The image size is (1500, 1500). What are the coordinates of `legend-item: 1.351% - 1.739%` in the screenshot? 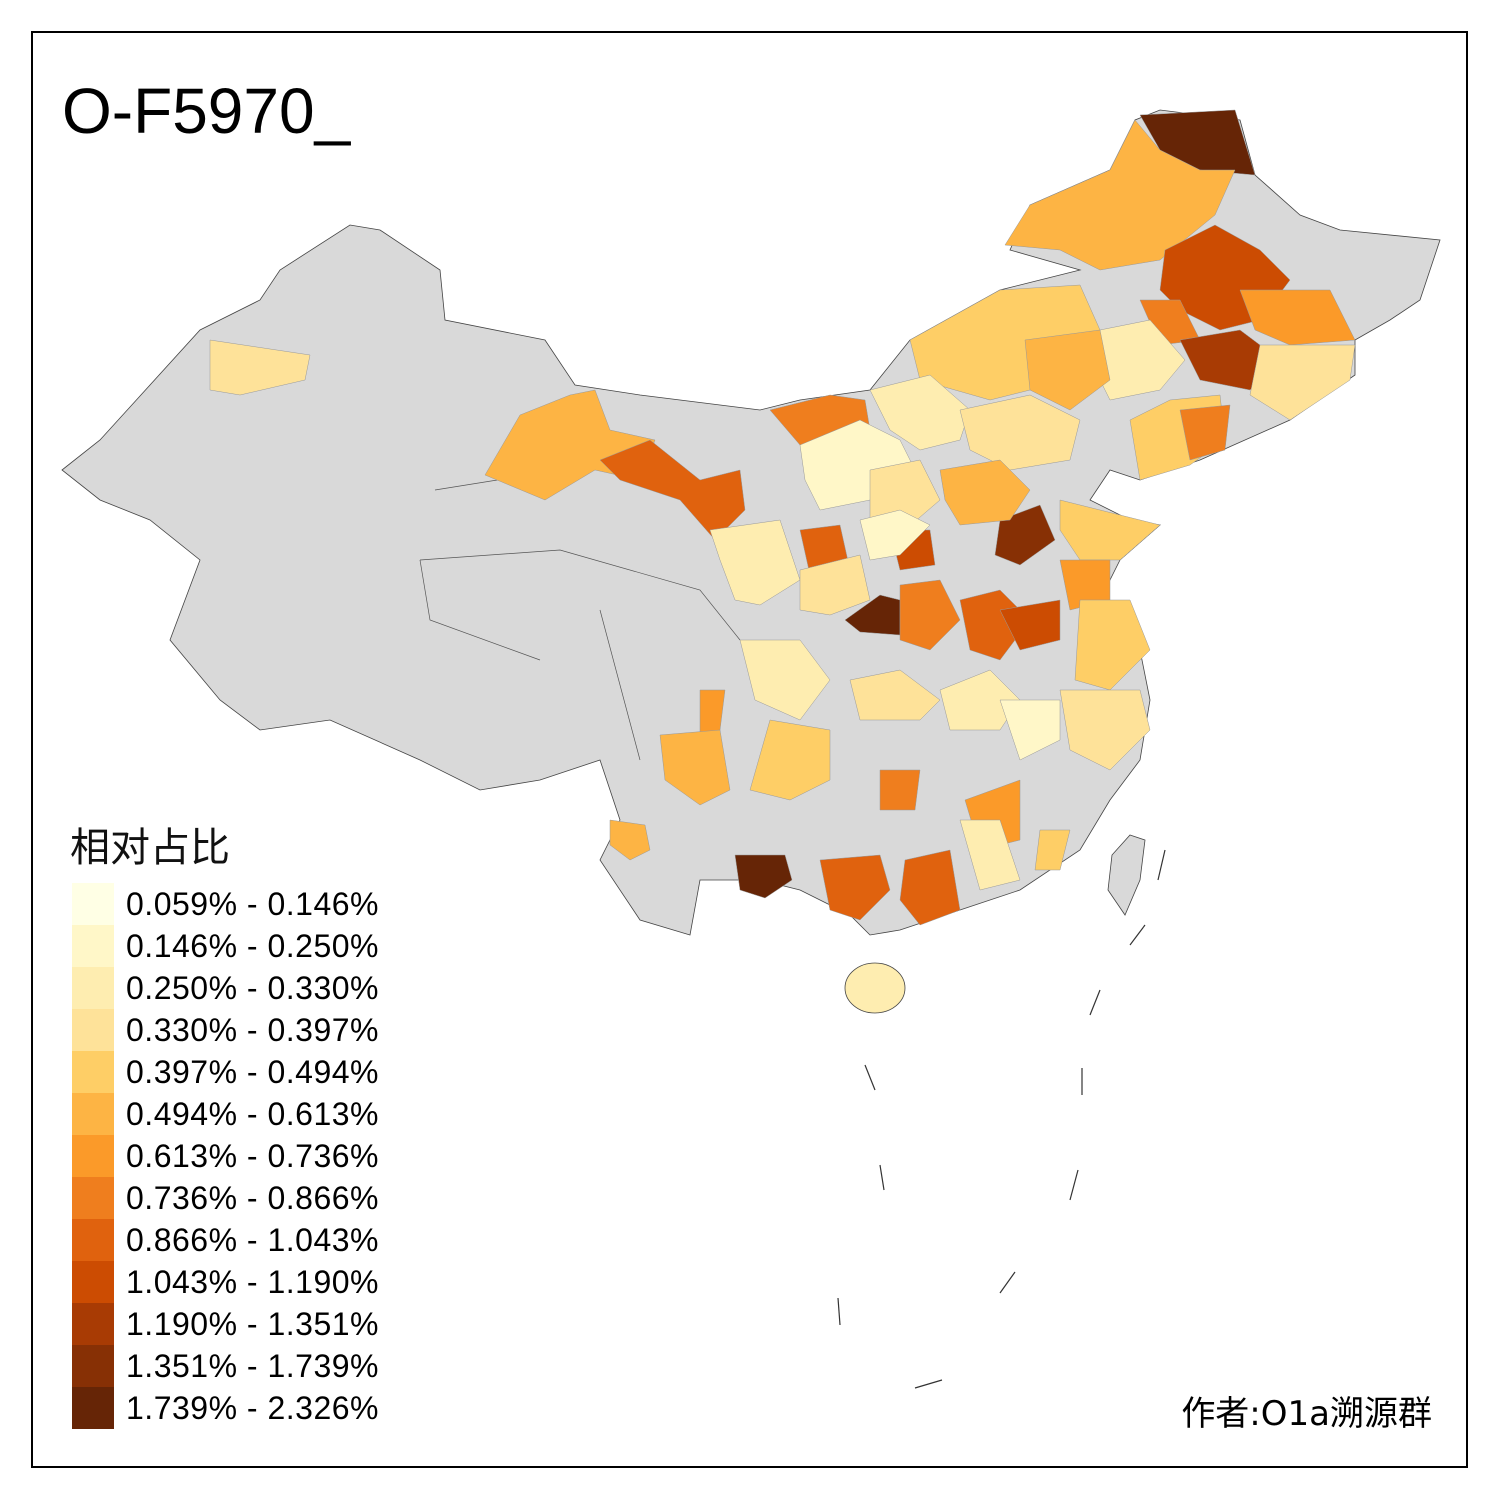 It's located at (225, 1366).